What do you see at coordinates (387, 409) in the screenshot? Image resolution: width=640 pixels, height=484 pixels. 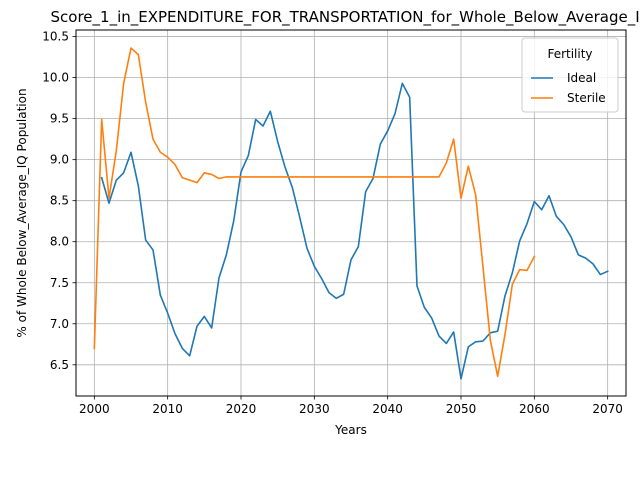 I see `x-tick-label: 2040` at bounding box center [387, 409].